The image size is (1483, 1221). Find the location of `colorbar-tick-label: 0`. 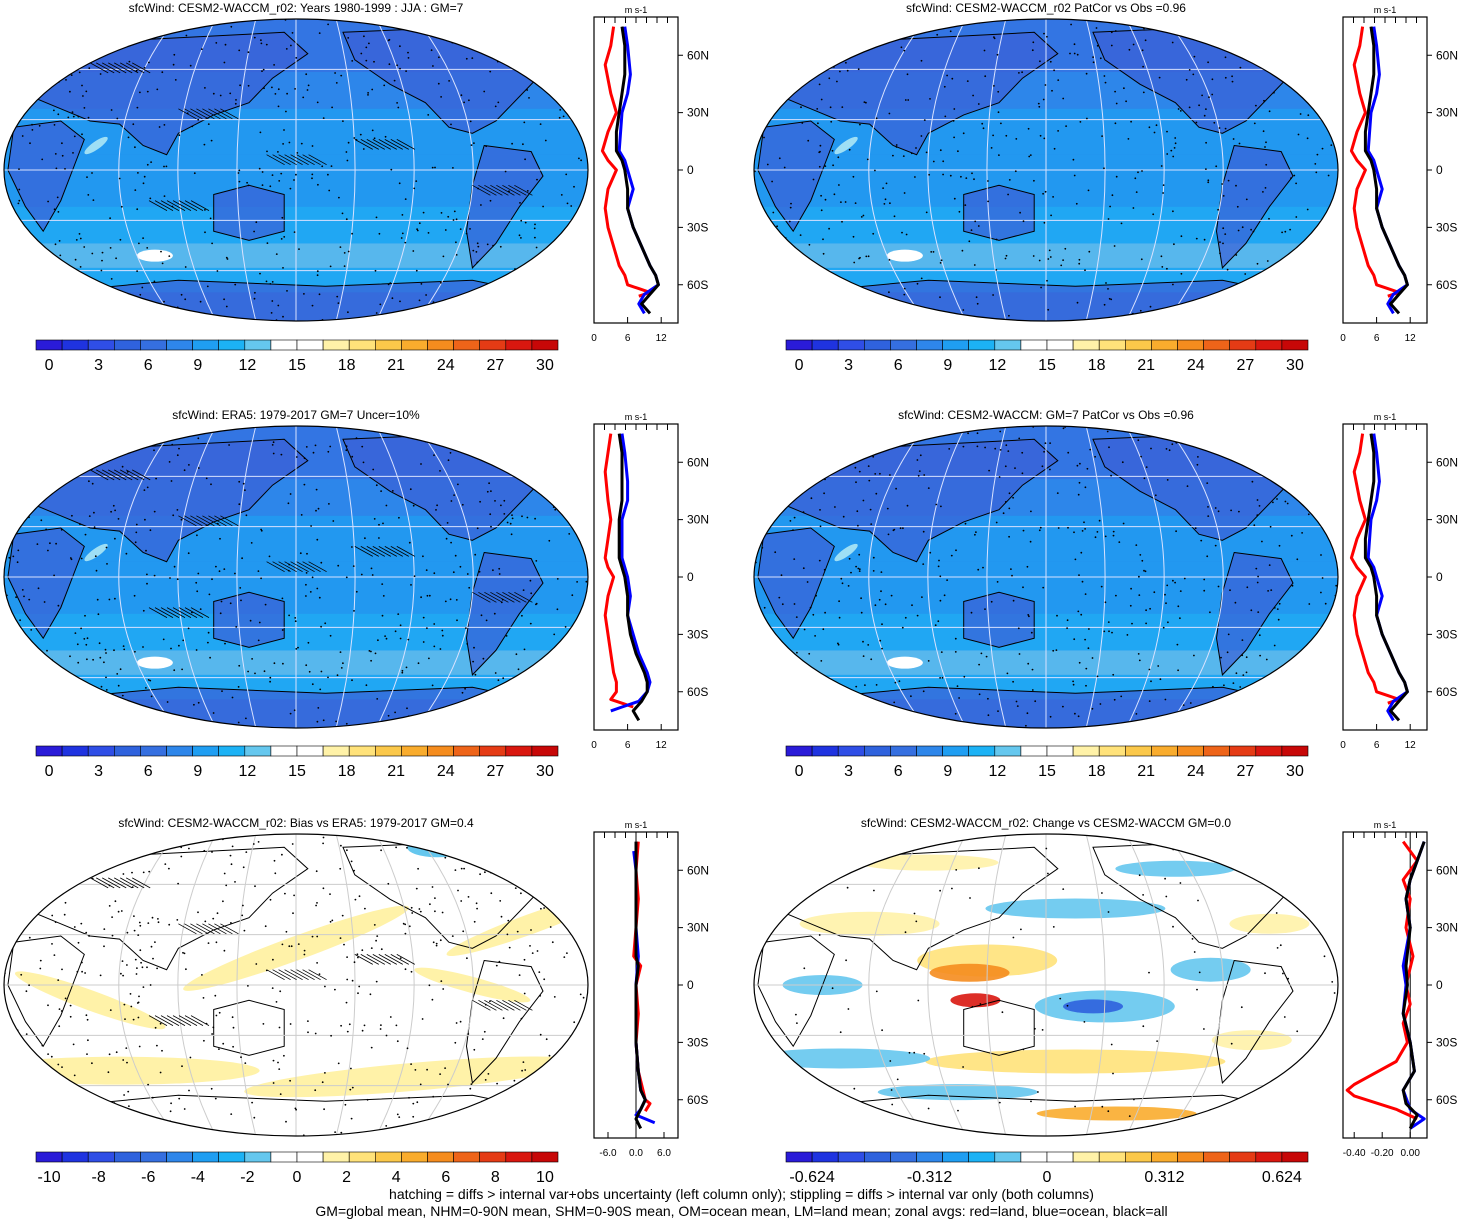

colorbar-tick-label: 0 is located at coordinates (799, 365).